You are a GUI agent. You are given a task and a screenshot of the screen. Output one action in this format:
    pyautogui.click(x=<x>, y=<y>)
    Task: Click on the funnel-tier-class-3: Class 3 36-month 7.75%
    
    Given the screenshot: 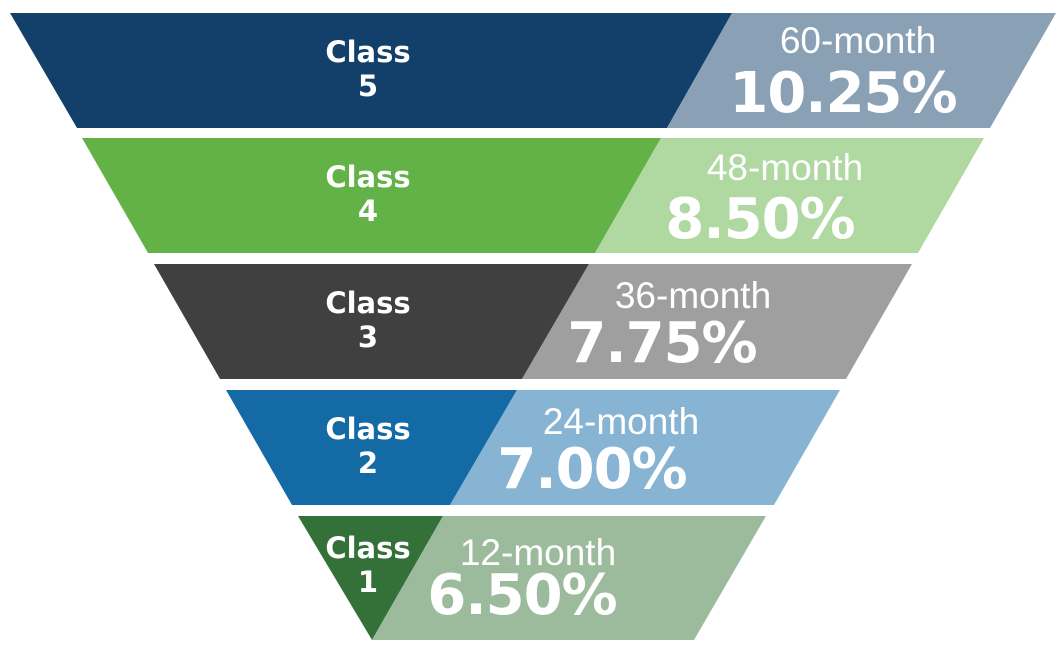 What is the action you would take?
    pyautogui.click(x=533, y=321)
    